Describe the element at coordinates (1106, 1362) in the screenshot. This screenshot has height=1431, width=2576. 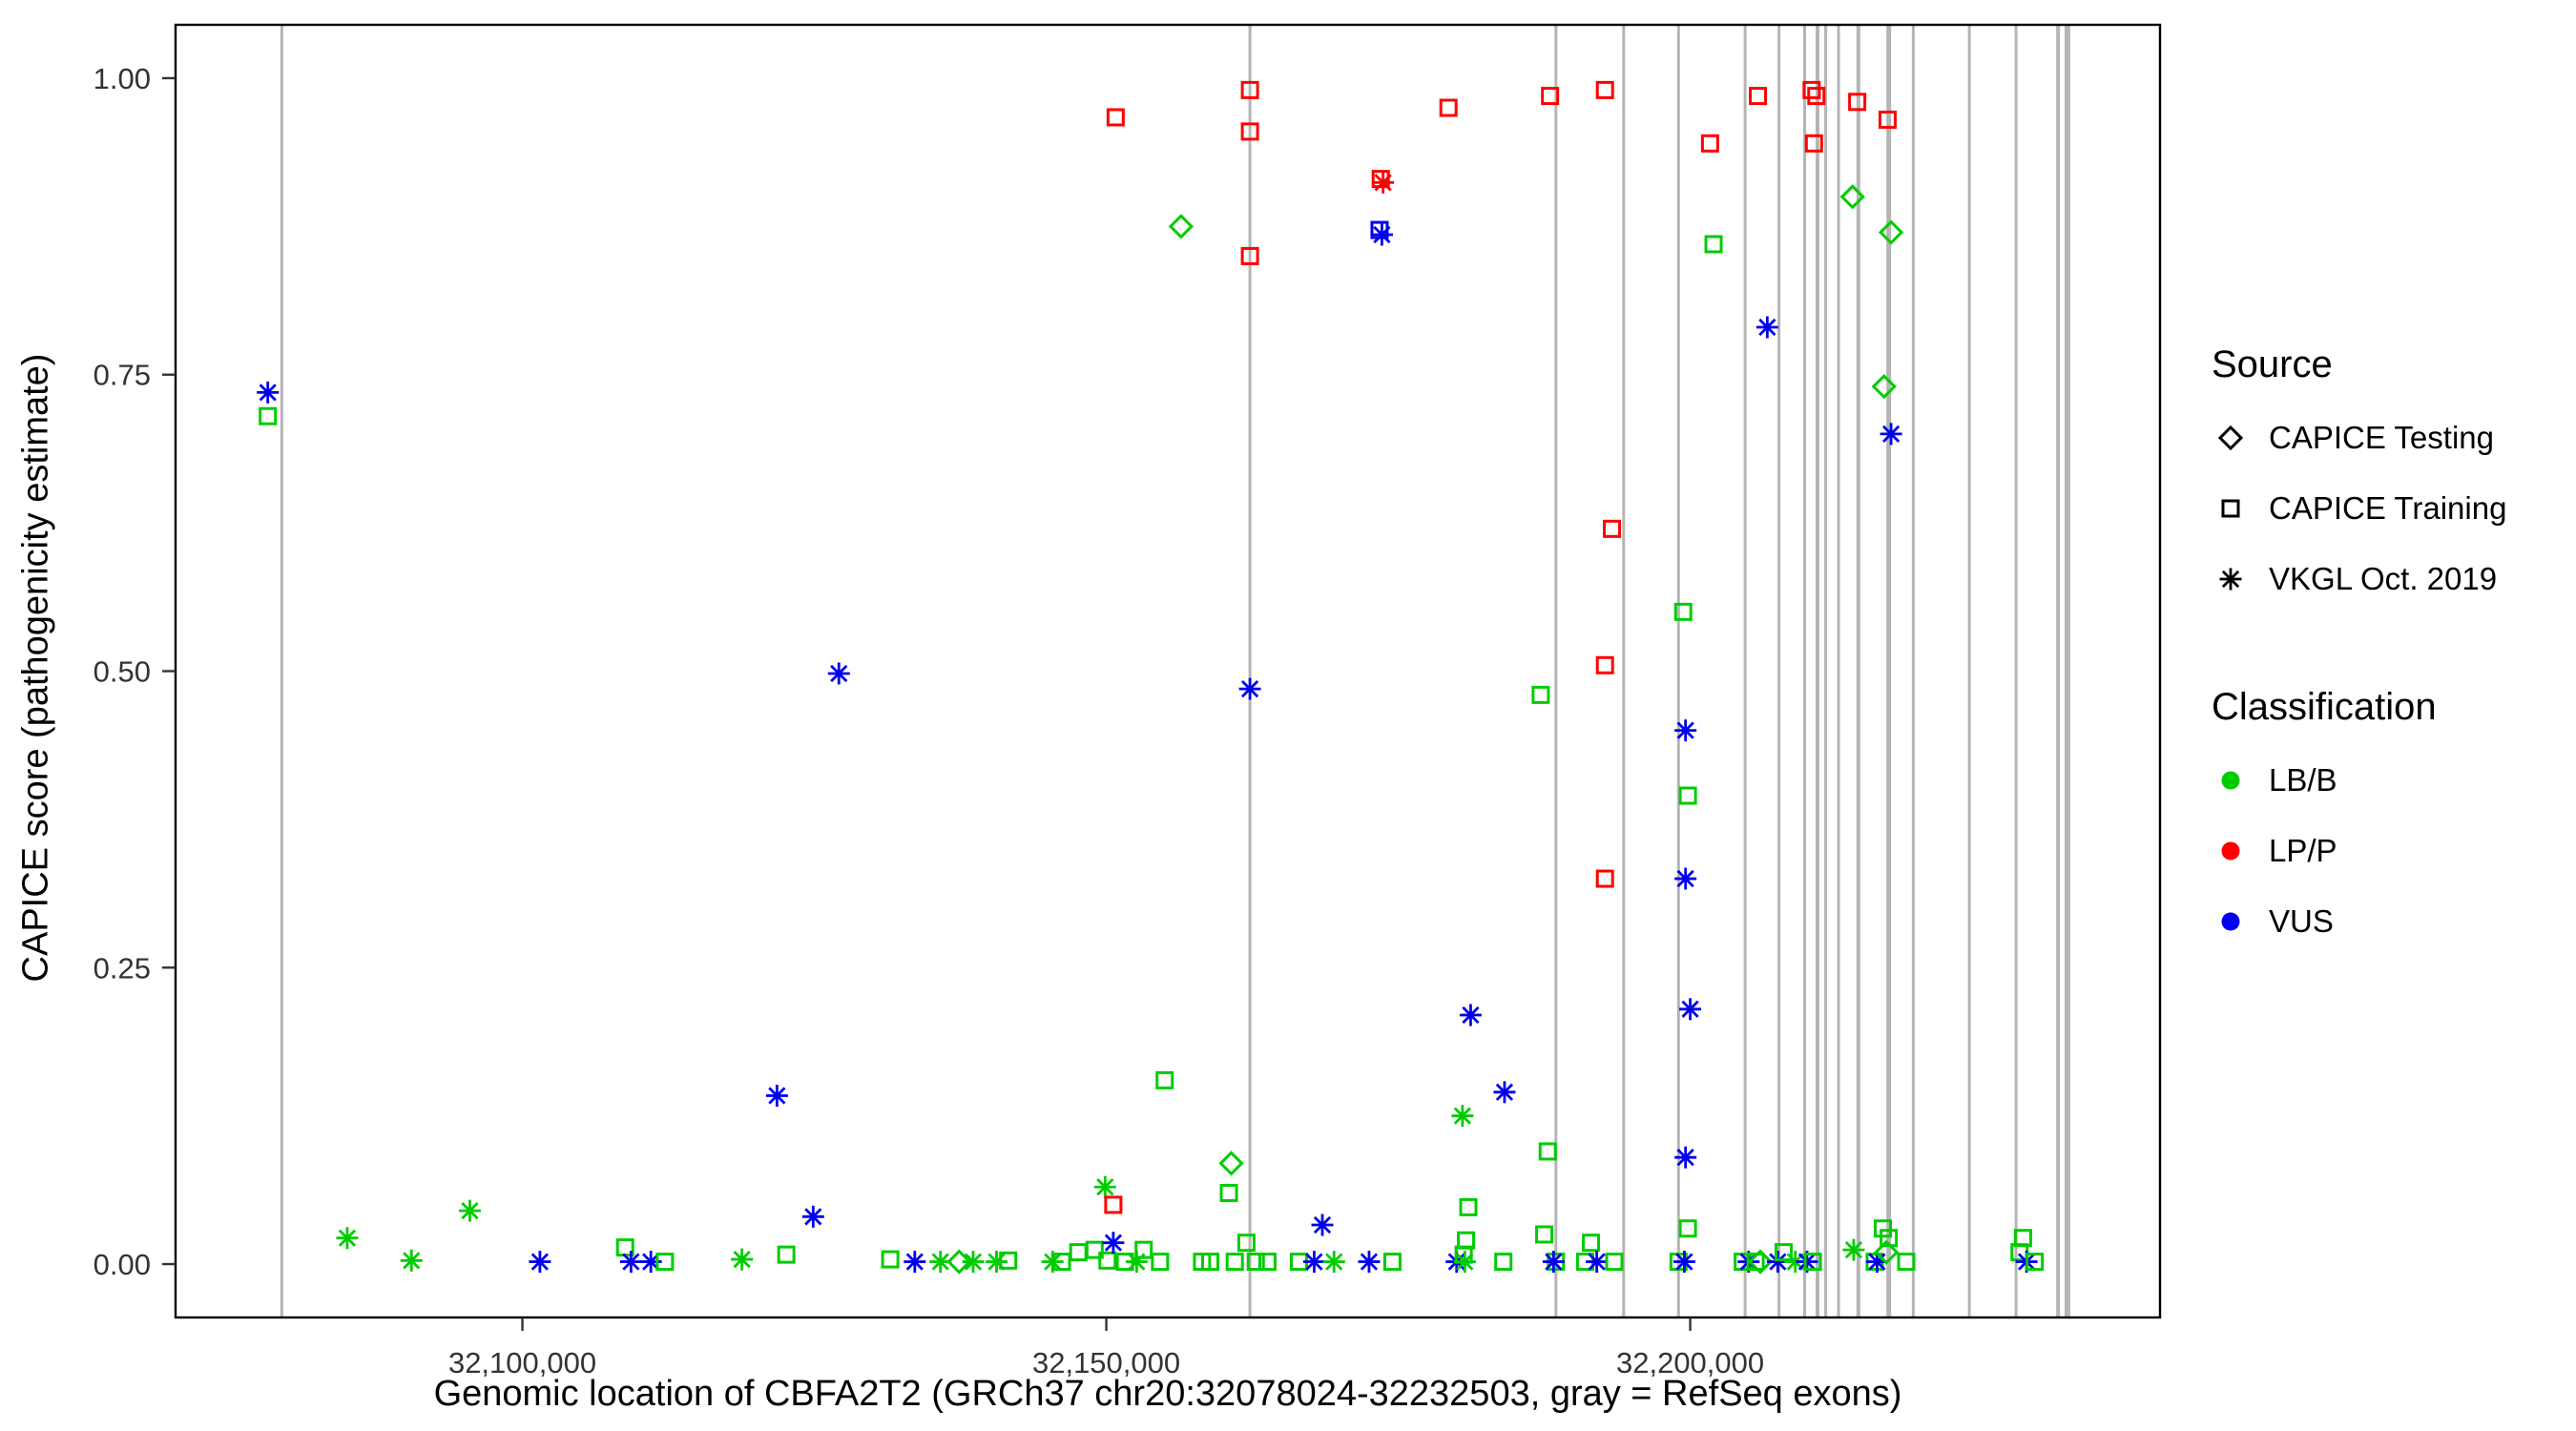
I see `x-tick-label: 32,150,000` at that location.